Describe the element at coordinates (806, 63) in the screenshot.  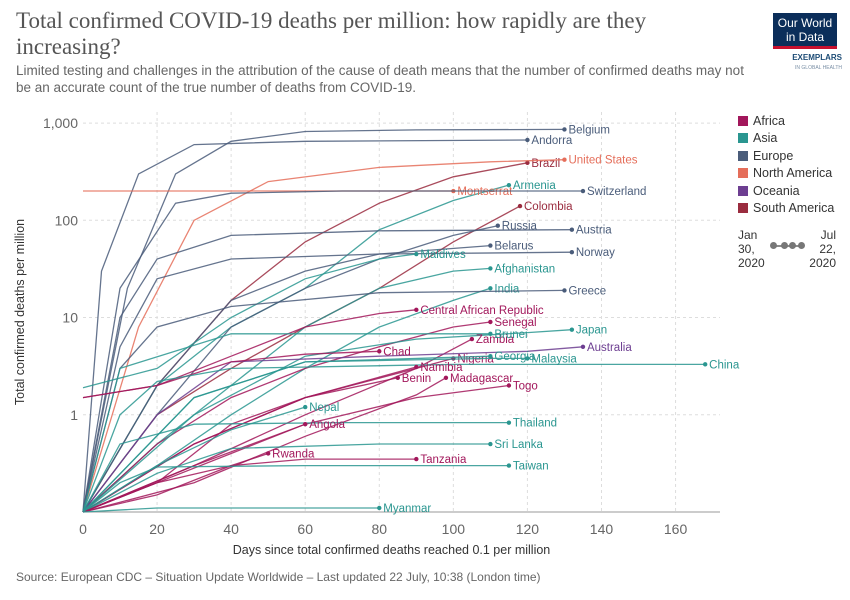
I see `exemplars-logo: EXEMPLARS IN GLOBAL HEALTH` at that location.